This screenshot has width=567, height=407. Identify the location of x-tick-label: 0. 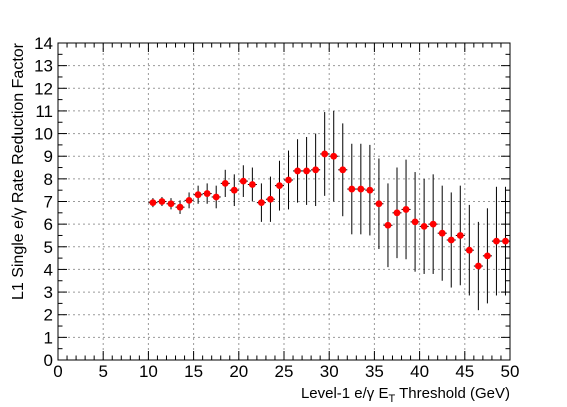
(57, 371).